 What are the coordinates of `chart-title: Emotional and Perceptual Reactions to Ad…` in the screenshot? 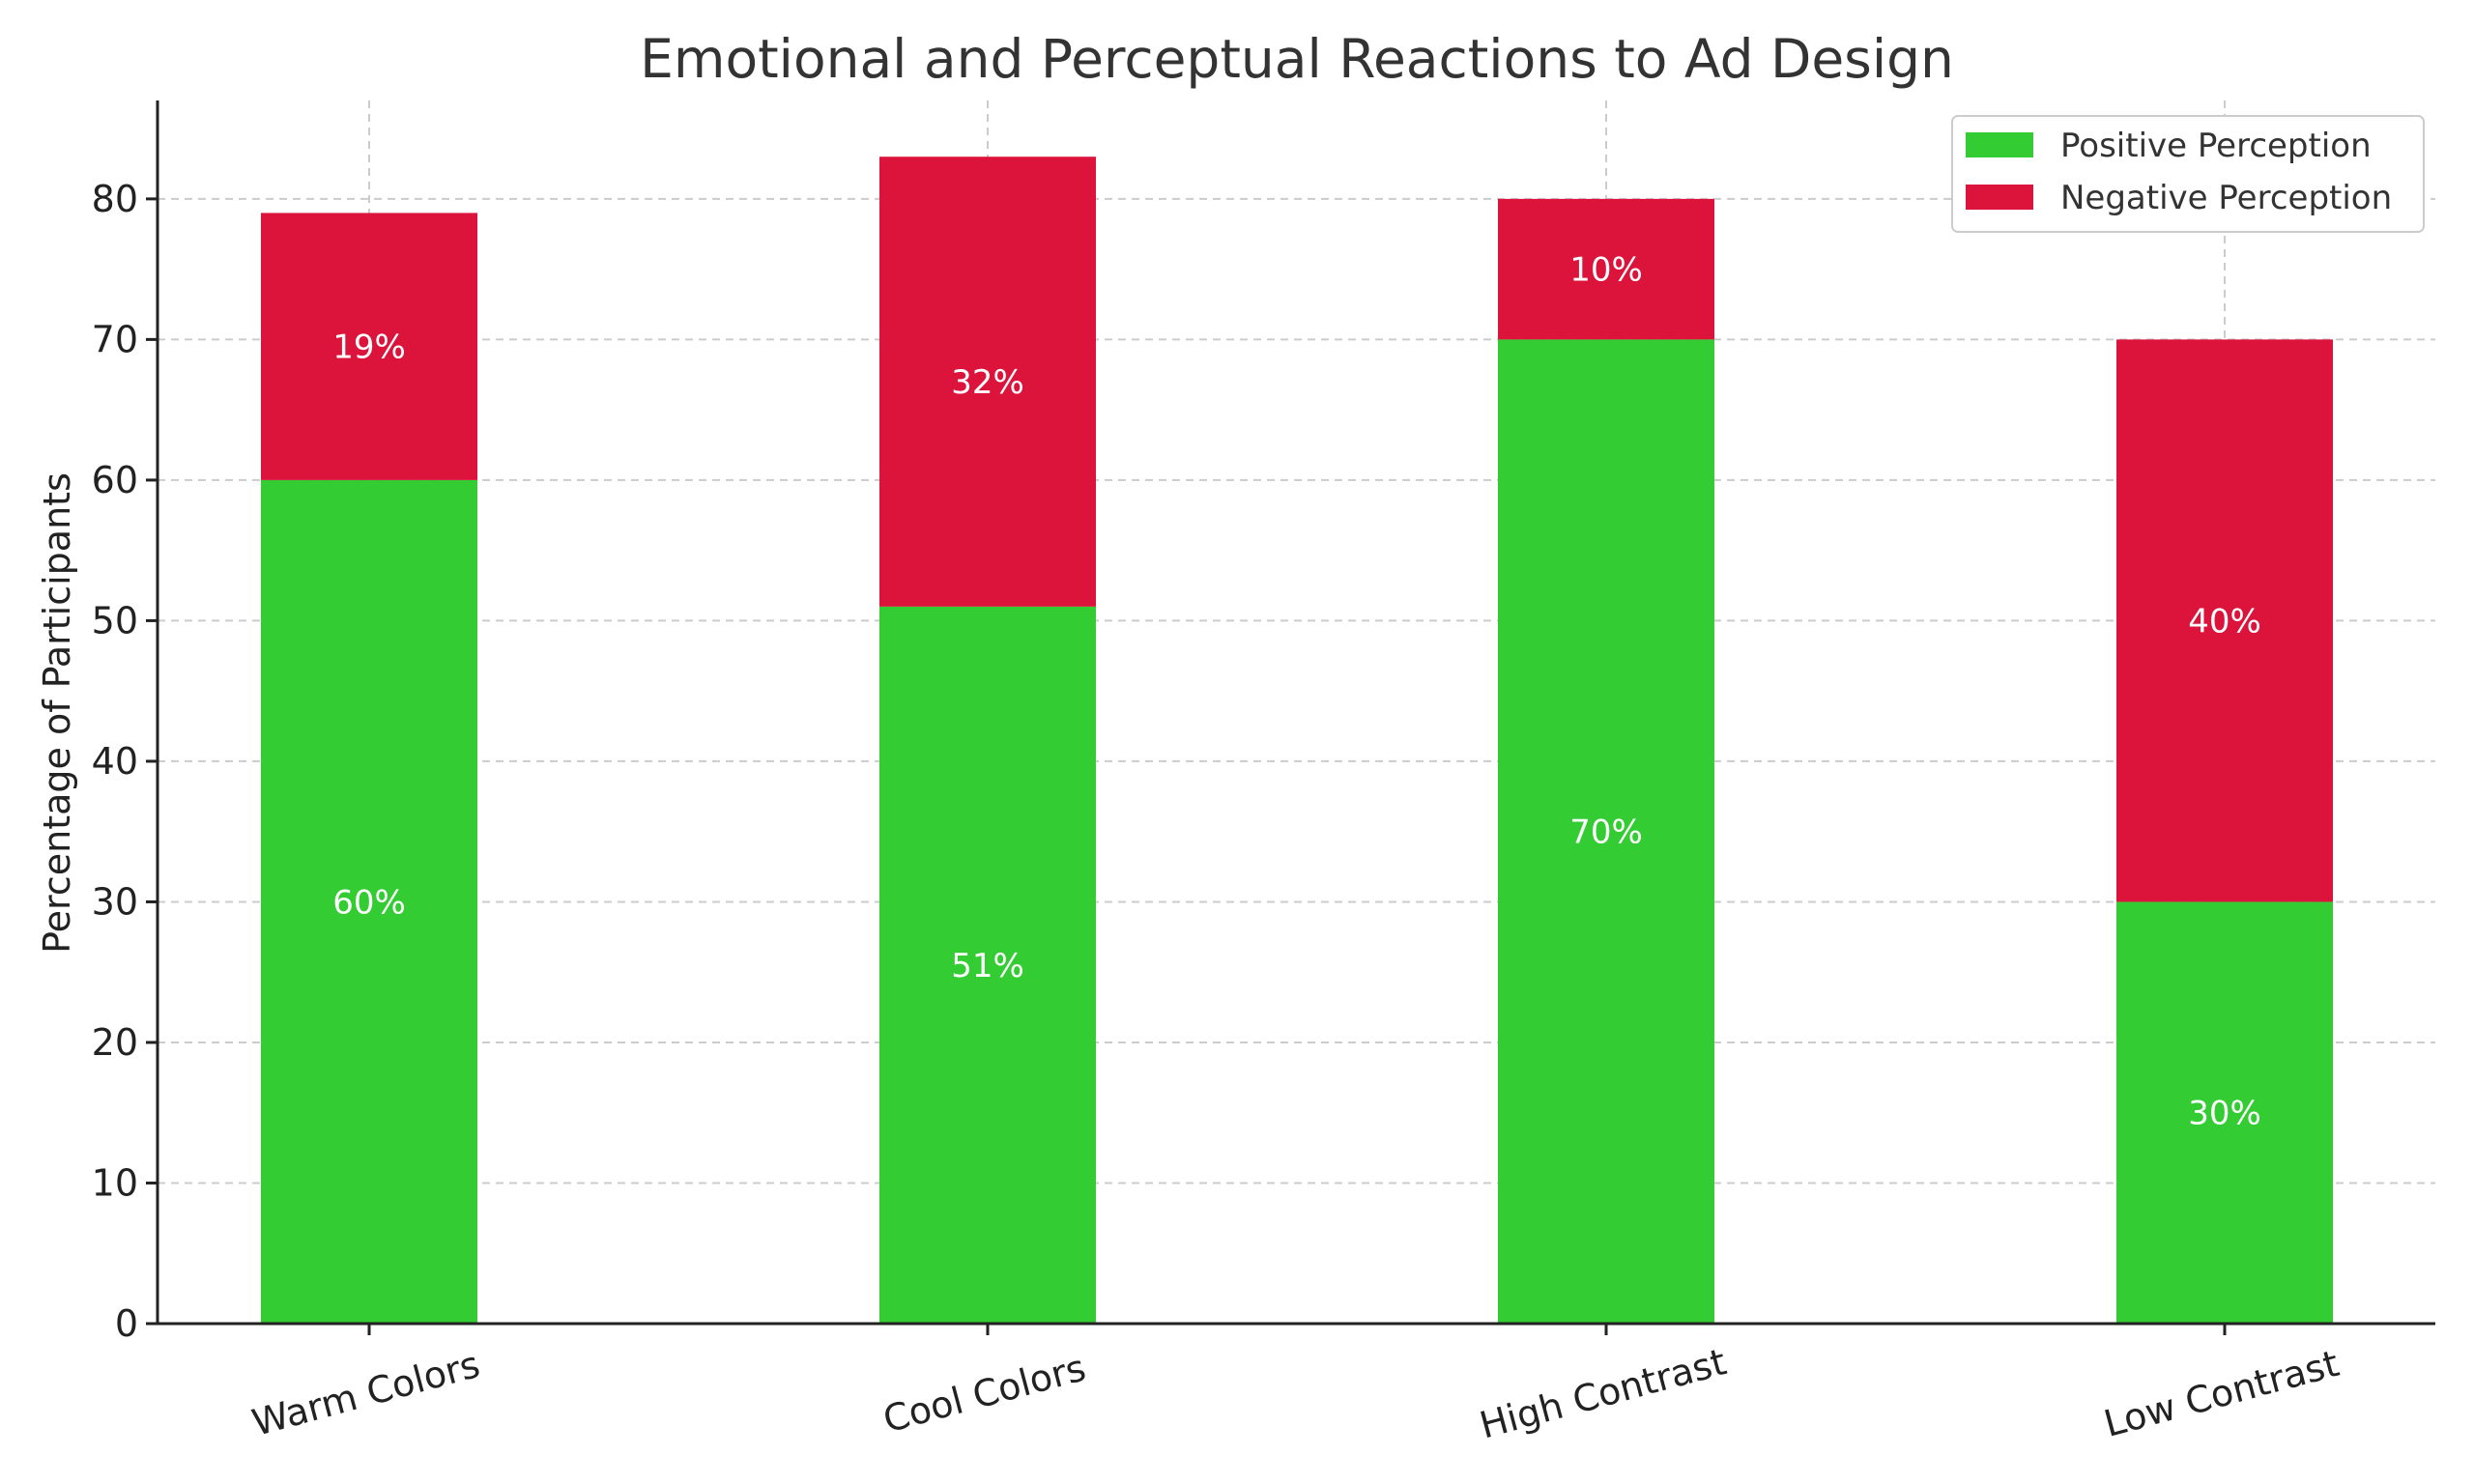 It's located at (1297, 59).